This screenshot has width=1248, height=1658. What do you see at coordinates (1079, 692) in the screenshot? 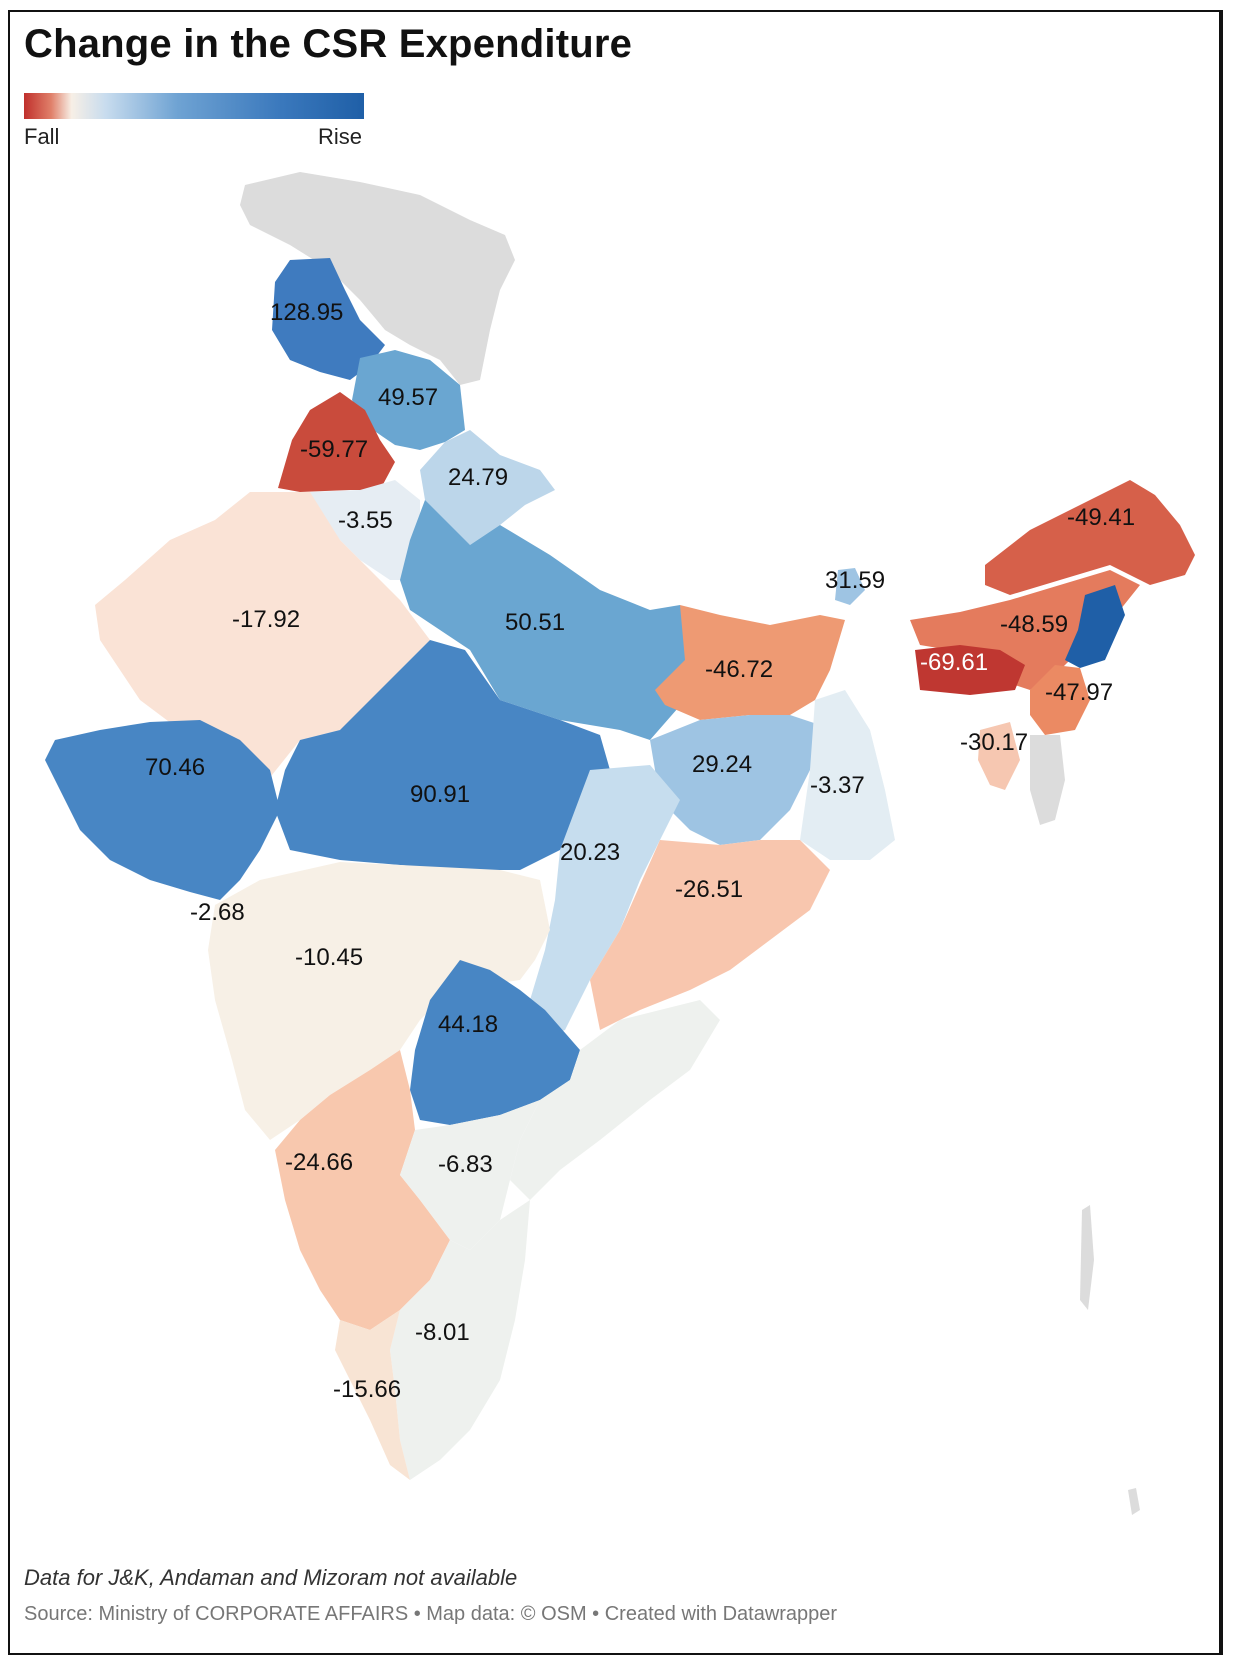
I see `value-label: -47.97` at bounding box center [1079, 692].